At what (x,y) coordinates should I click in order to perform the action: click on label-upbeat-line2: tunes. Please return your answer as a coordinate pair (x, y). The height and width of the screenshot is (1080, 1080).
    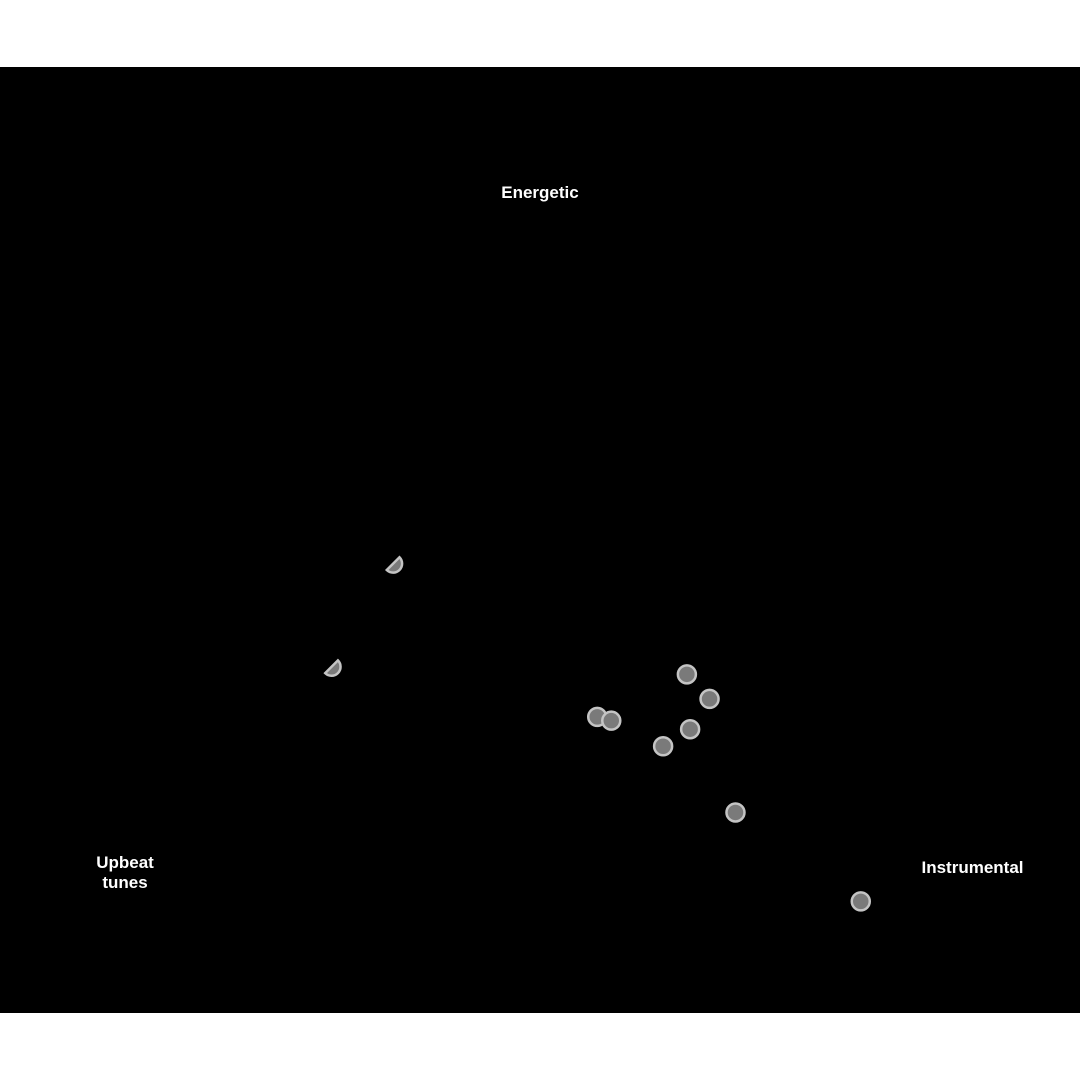
    Looking at the image, I should click on (125, 882).